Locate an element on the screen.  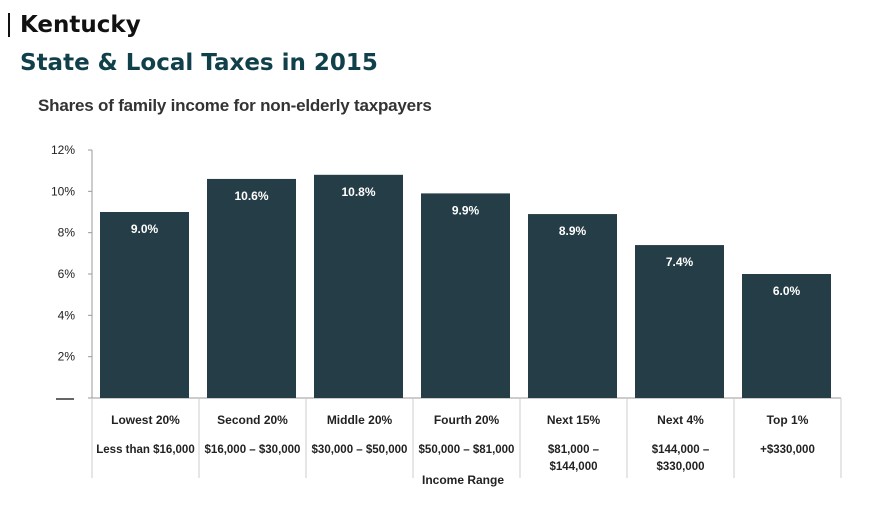
bar-data-label: 10.6% is located at coordinates (251, 196).